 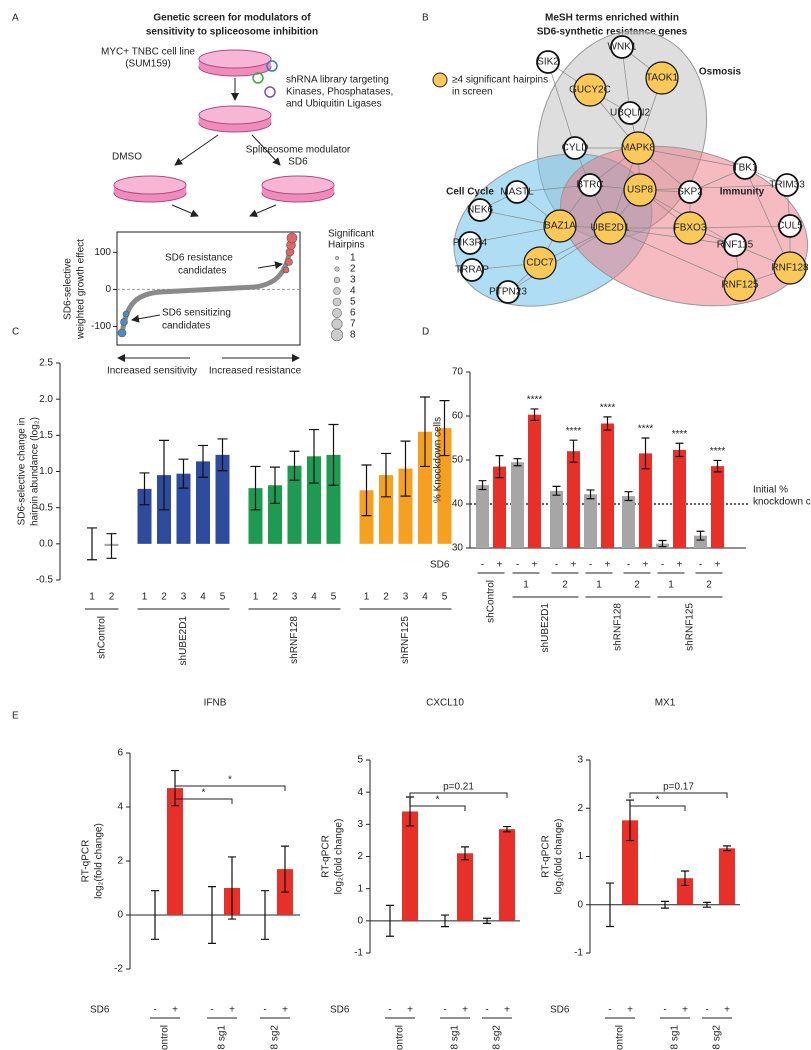 I want to click on node-label: MASTL, so click(x=517, y=192).